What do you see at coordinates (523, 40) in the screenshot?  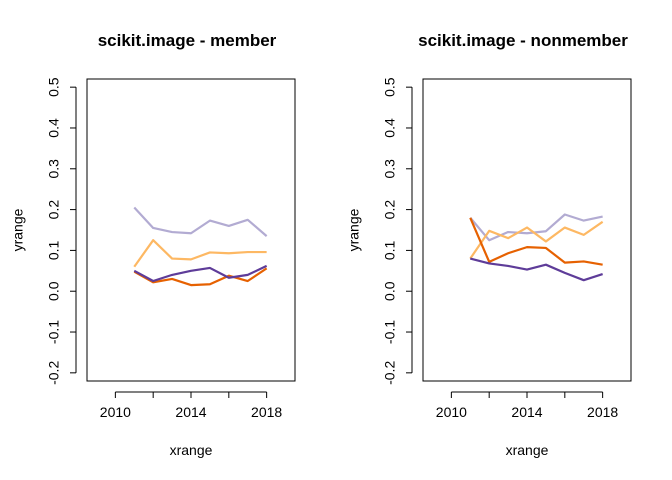 I see `chart-title: scikit.image - nonmember` at bounding box center [523, 40].